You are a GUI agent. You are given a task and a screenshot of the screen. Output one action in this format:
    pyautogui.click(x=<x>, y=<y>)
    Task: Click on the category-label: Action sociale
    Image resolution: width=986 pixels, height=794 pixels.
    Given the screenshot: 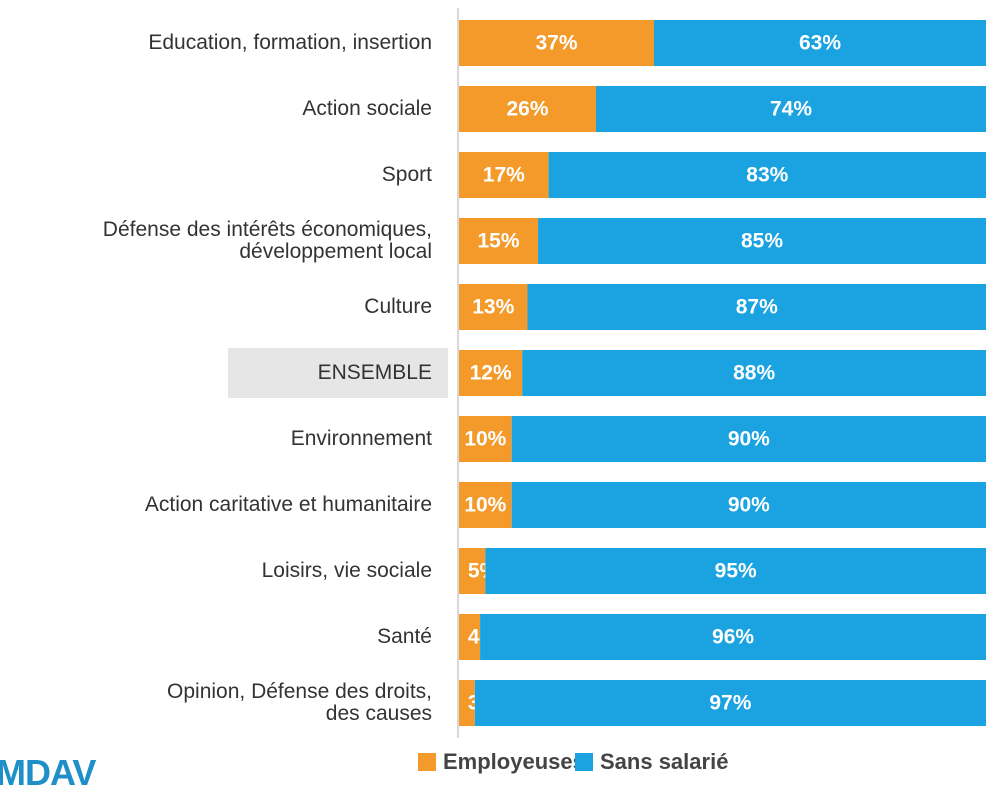 What is the action you would take?
    pyautogui.click(x=367, y=108)
    